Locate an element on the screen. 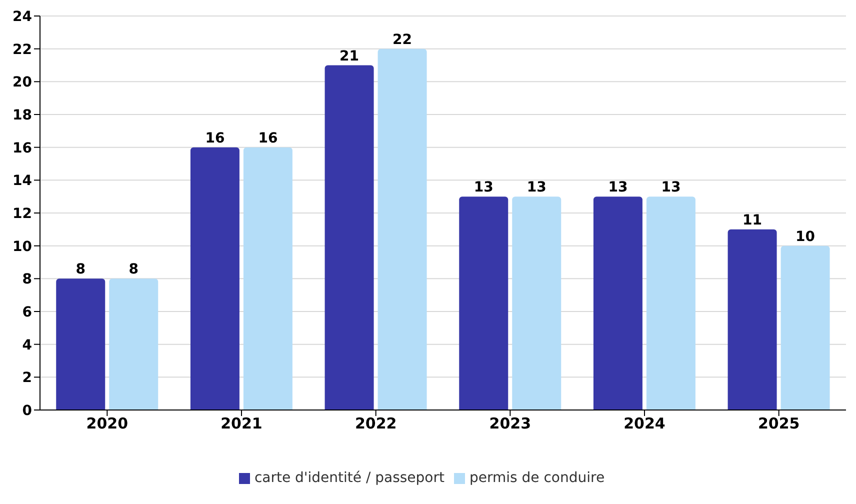  x-tick-label: 2025 is located at coordinates (779, 423).